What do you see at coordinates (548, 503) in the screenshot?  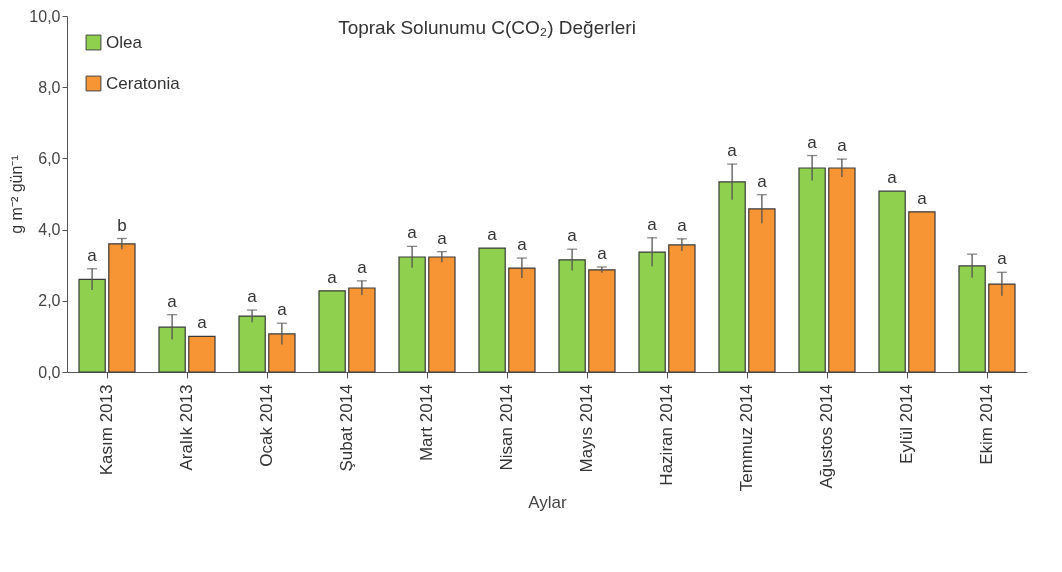 I see `x-axis-title: Aylar` at bounding box center [548, 503].